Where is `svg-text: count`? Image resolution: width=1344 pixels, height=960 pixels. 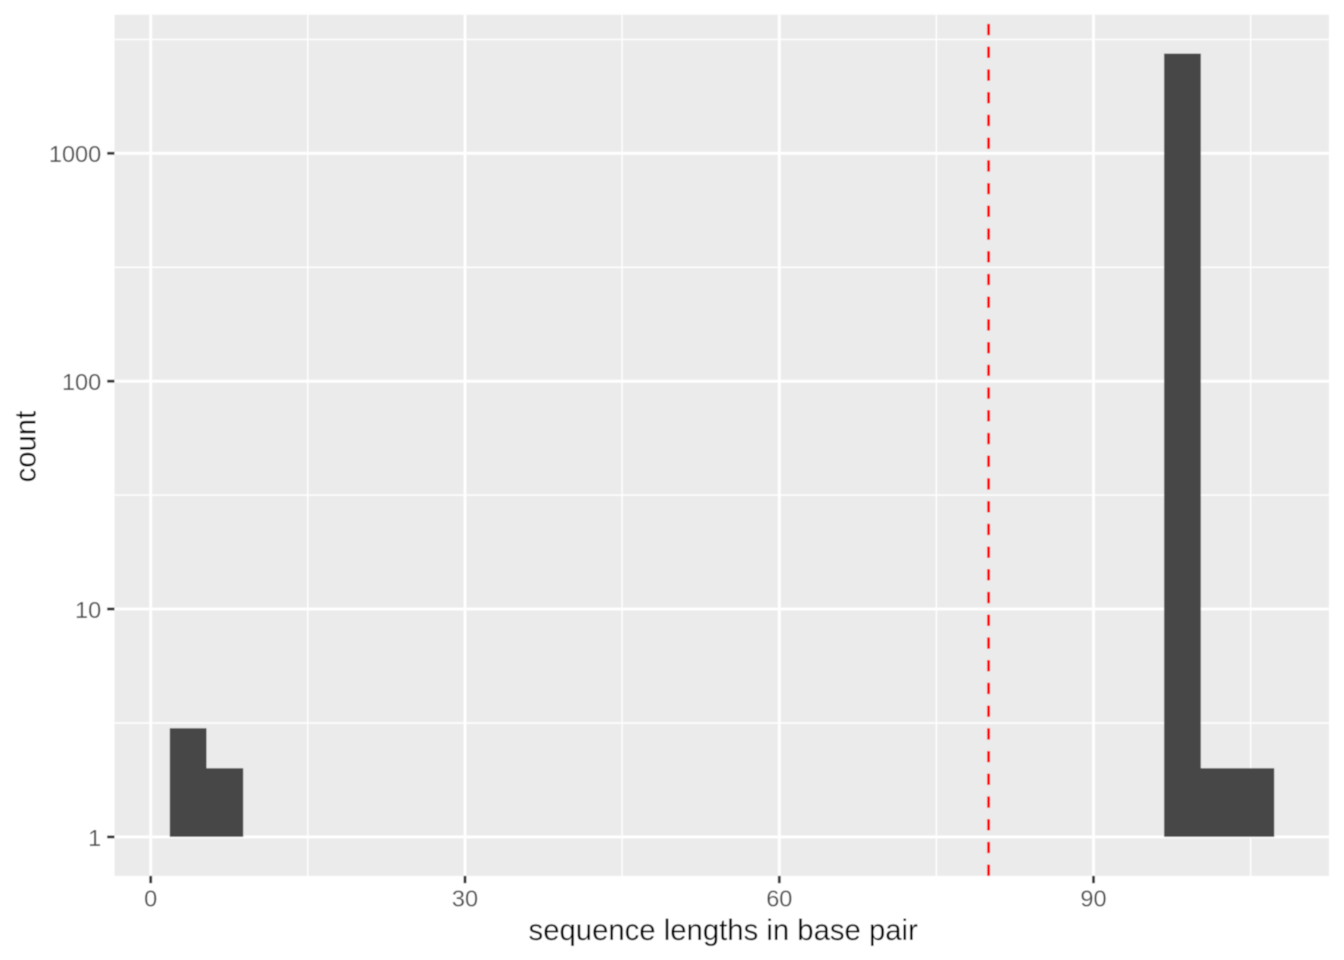 svg-text: count is located at coordinates (25, 447).